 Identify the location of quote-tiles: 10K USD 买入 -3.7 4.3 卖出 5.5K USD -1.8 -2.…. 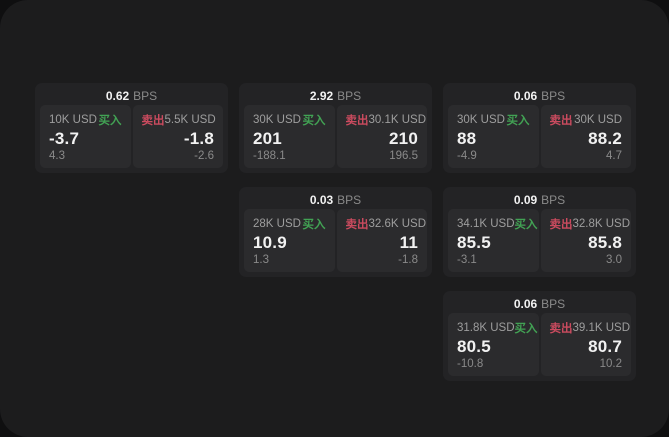
(131, 136).